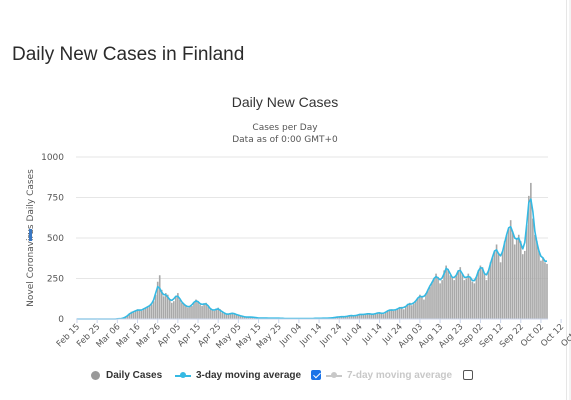 This screenshot has width=571, height=400. I want to click on x-tick-label: Jul 14, so click(372, 334).